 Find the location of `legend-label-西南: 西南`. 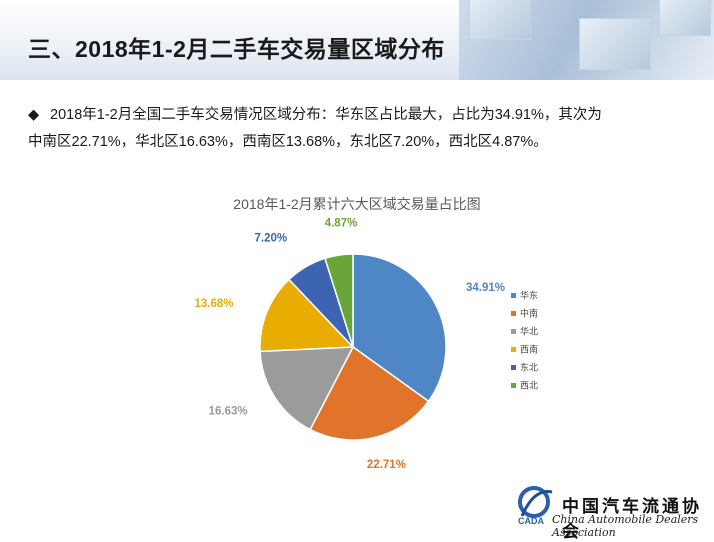

legend-label-西南: 西南 is located at coordinates (529, 349).